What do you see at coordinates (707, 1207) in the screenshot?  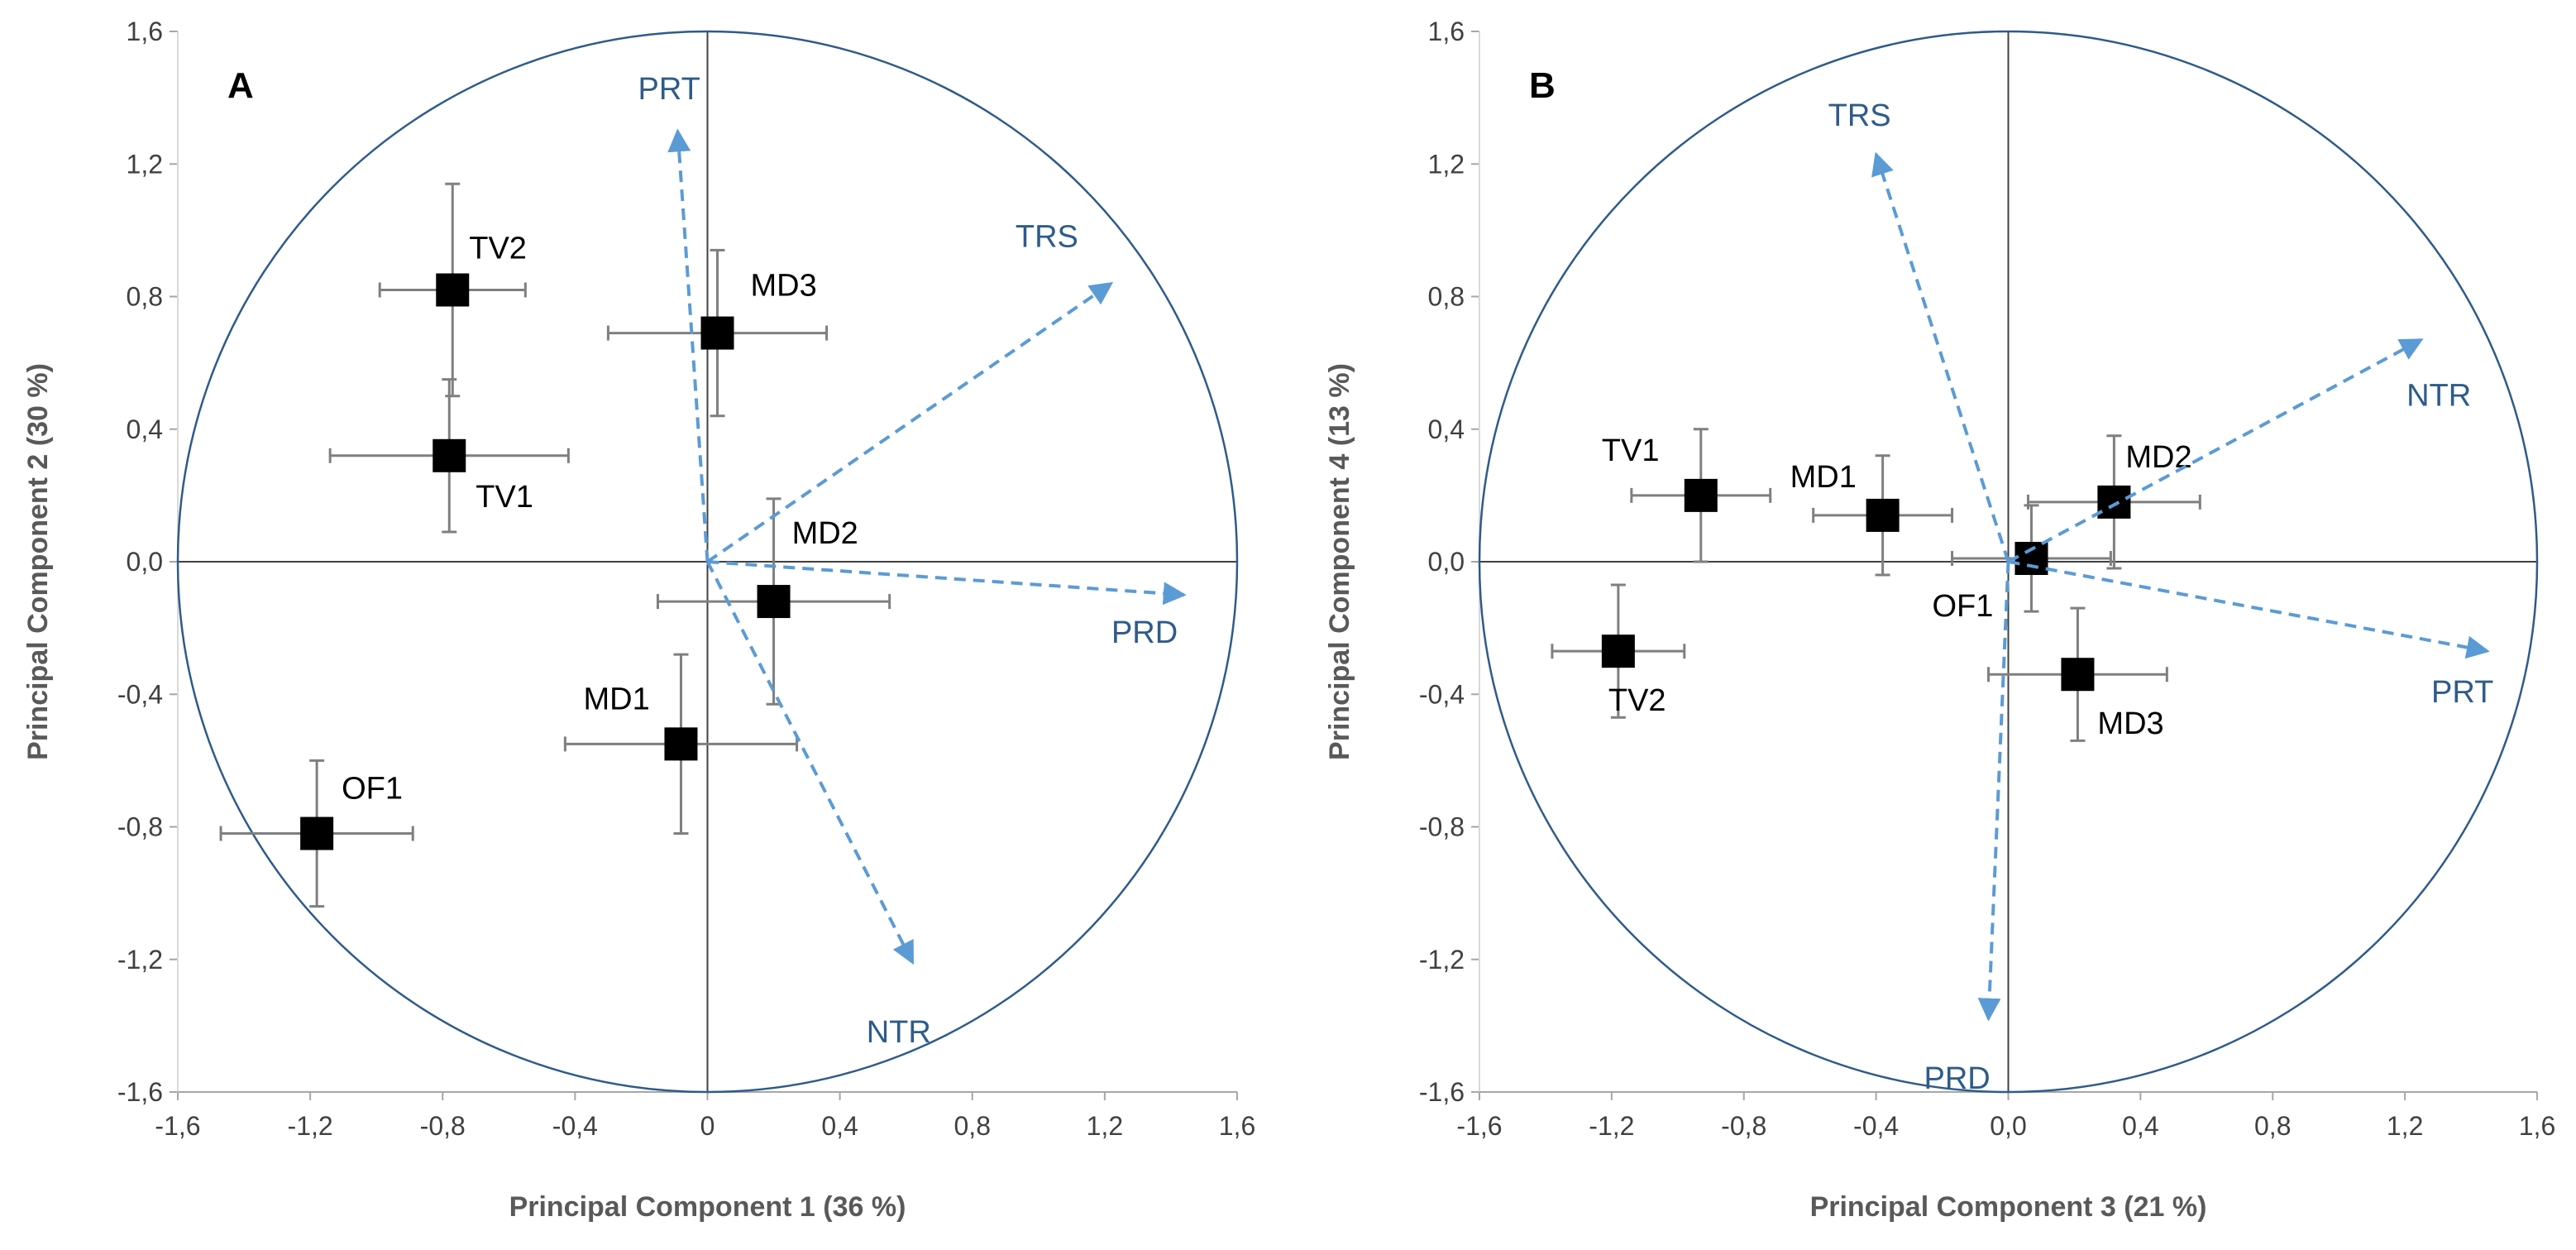 I see `x-axis-title: Principal Component 1 (36 %)` at bounding box center [707, 1207].